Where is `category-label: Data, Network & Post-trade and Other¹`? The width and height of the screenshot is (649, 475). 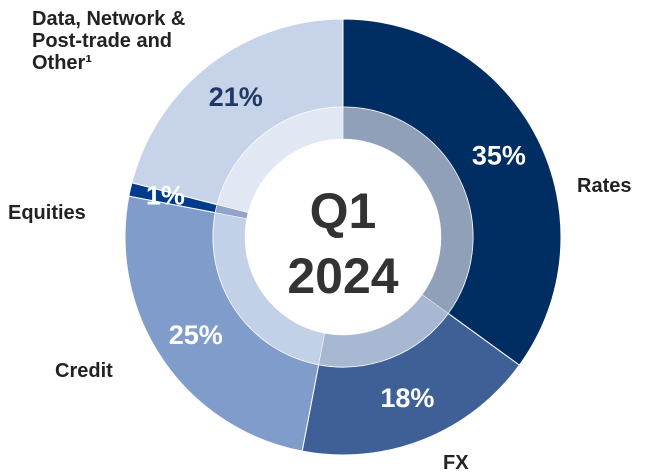 category-label: Data, Network & Post-trade and Other¹ is located at coordinates (109, 41).